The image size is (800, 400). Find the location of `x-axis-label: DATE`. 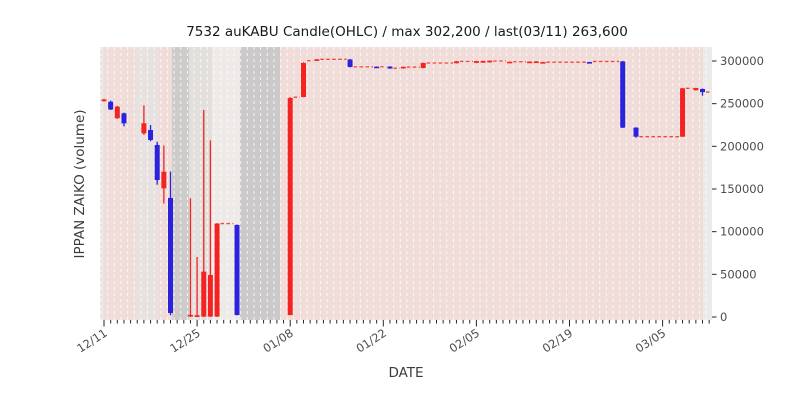

x-axis-label: DATE is located at coordinates (405, 373).